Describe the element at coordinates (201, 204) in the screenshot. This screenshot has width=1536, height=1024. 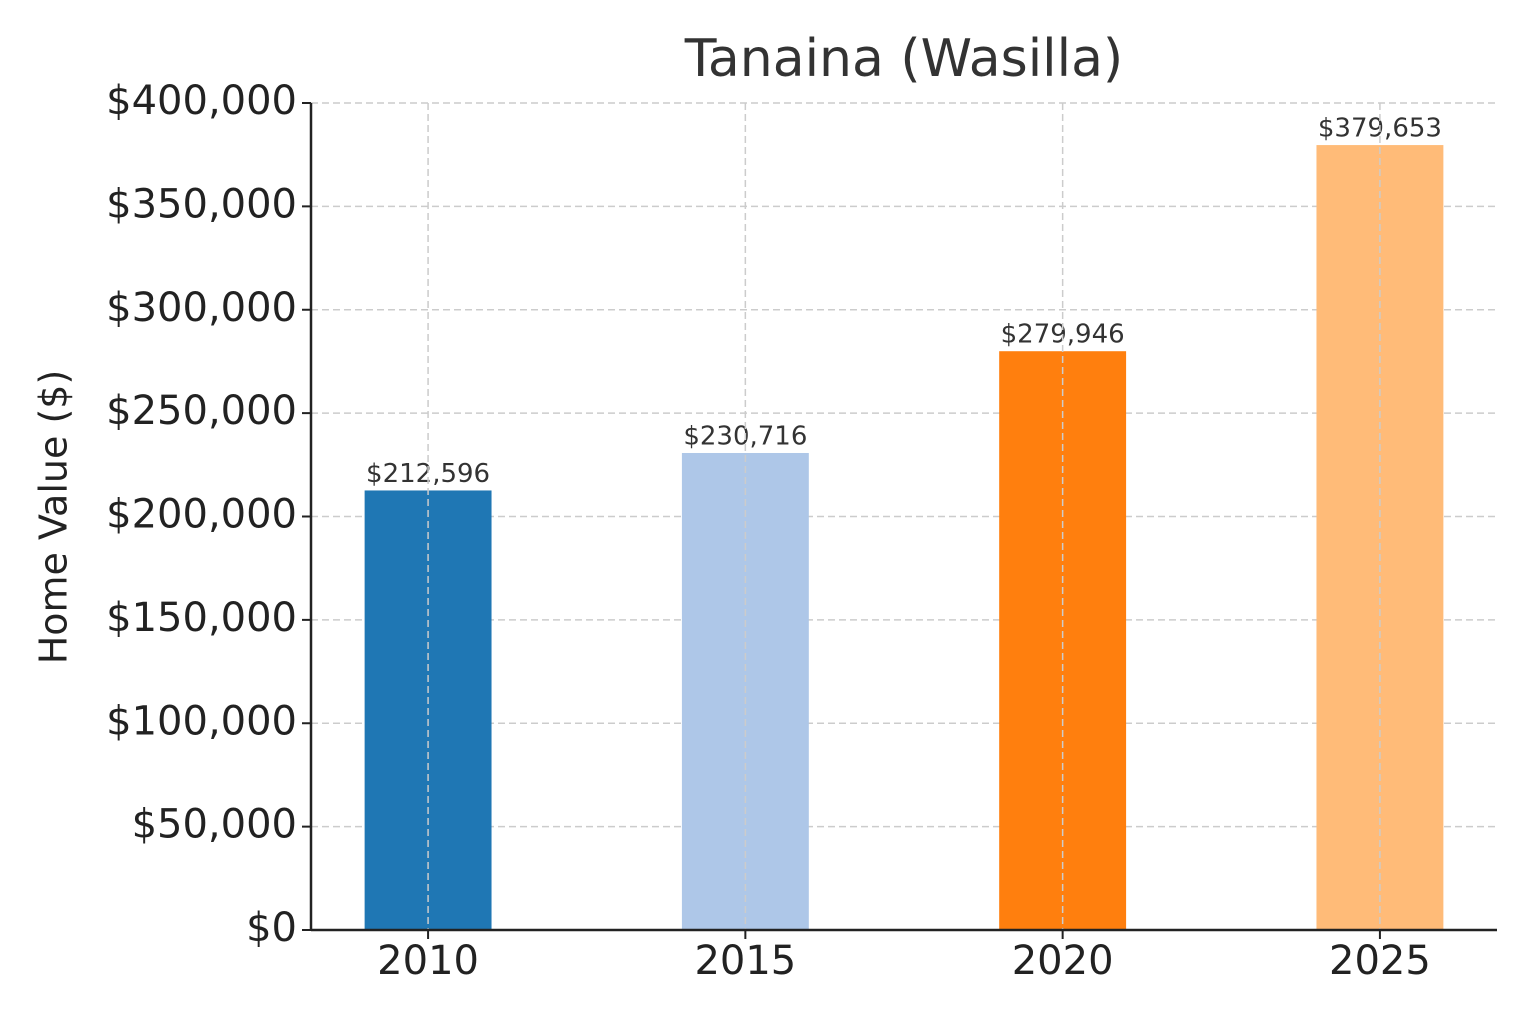
I see `y-tick-label: $350,000` at that location.